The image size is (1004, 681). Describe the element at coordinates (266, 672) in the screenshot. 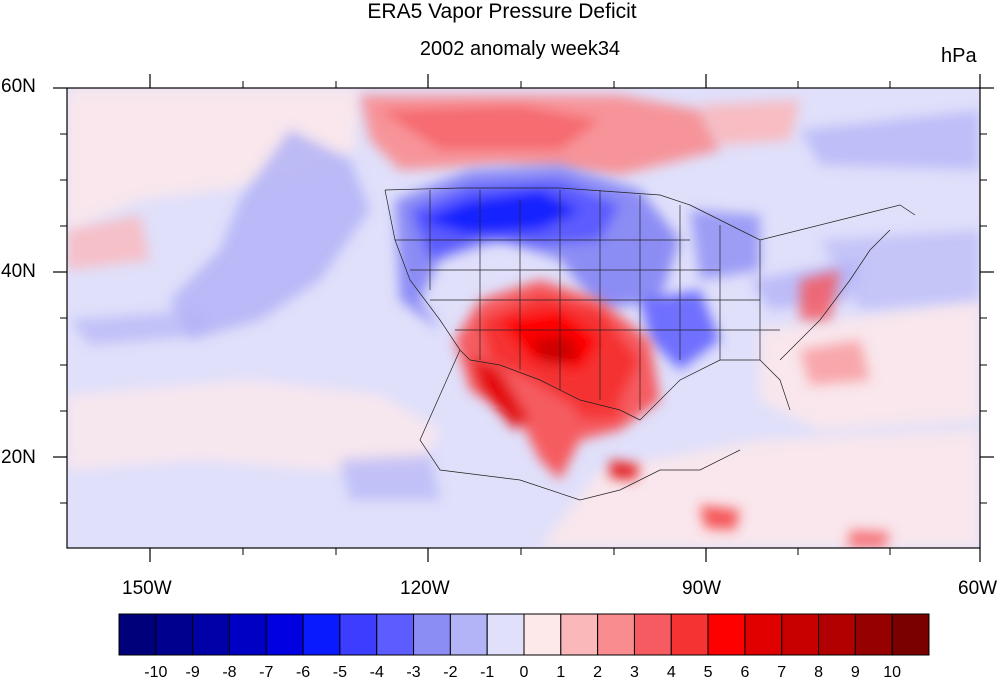

I see `colorbar-tick-label: -7` at that location.